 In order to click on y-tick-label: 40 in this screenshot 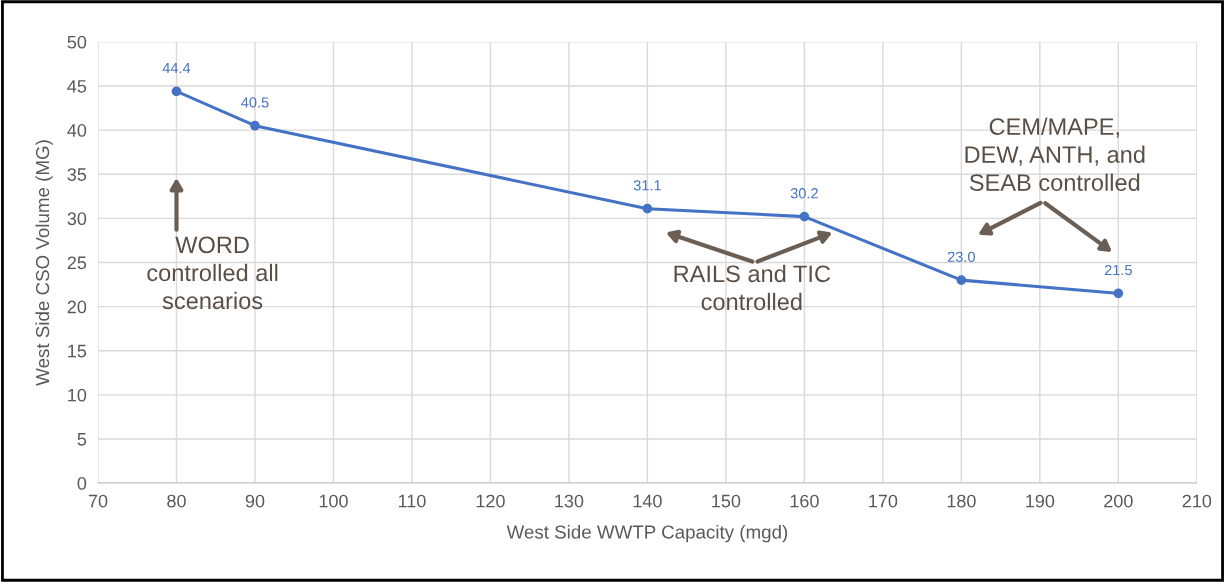, I will do `click(77, 130)`.